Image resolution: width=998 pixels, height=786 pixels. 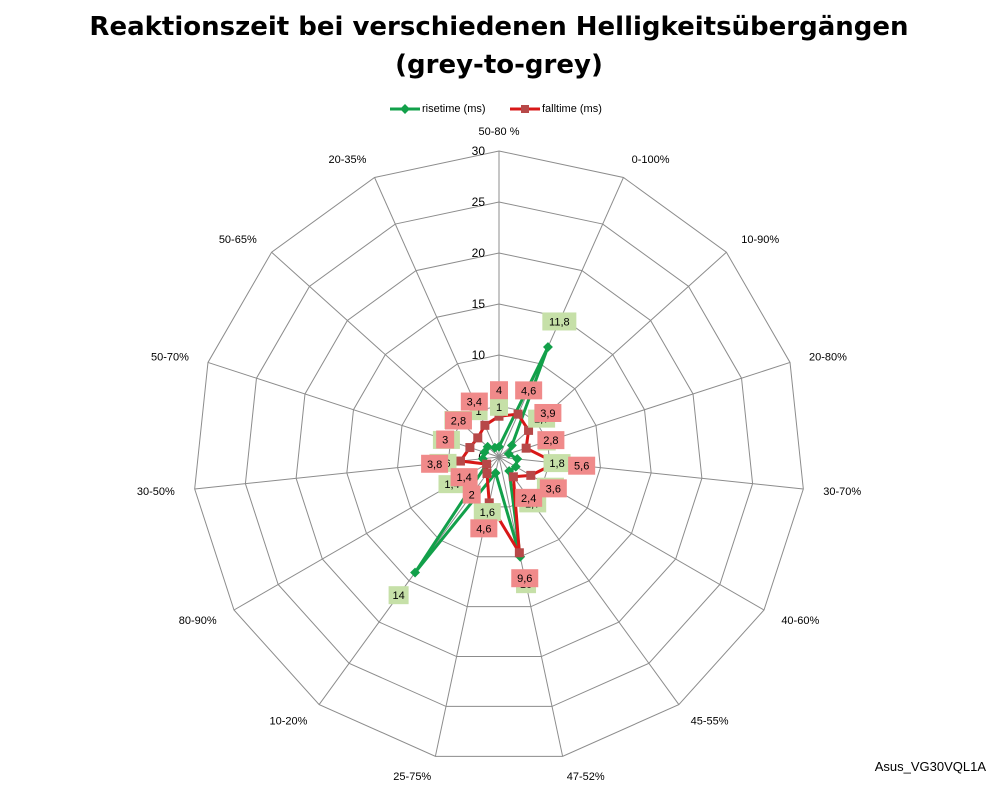 I want to click on tick-label-15: 15, so click(x=479, y=304).